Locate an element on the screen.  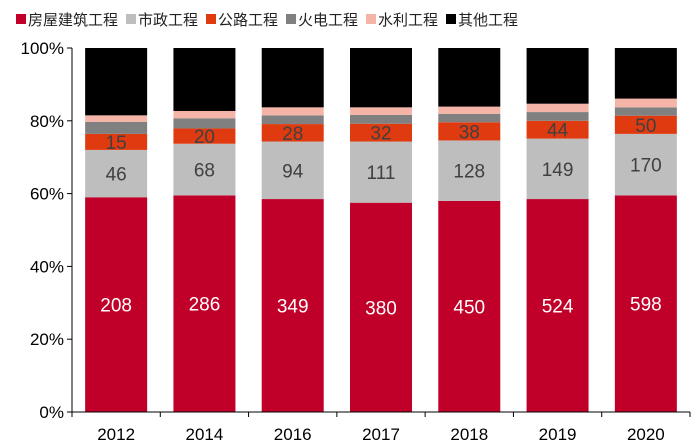
data-label: 46 is located at coordinates (116, 175).